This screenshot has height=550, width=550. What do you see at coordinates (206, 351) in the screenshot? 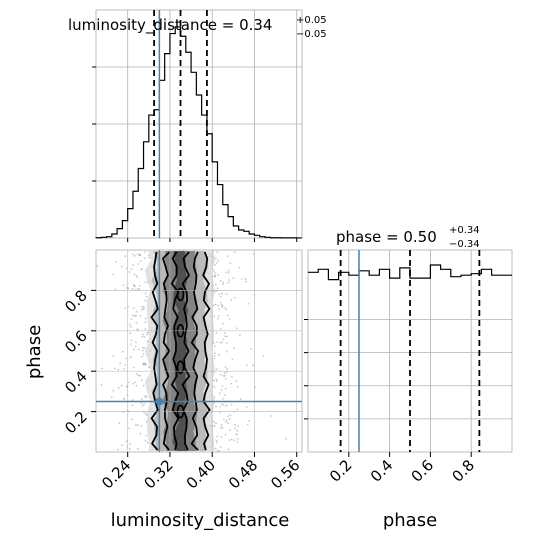
I see `contour-2-right` at bounding box center [206, 351].